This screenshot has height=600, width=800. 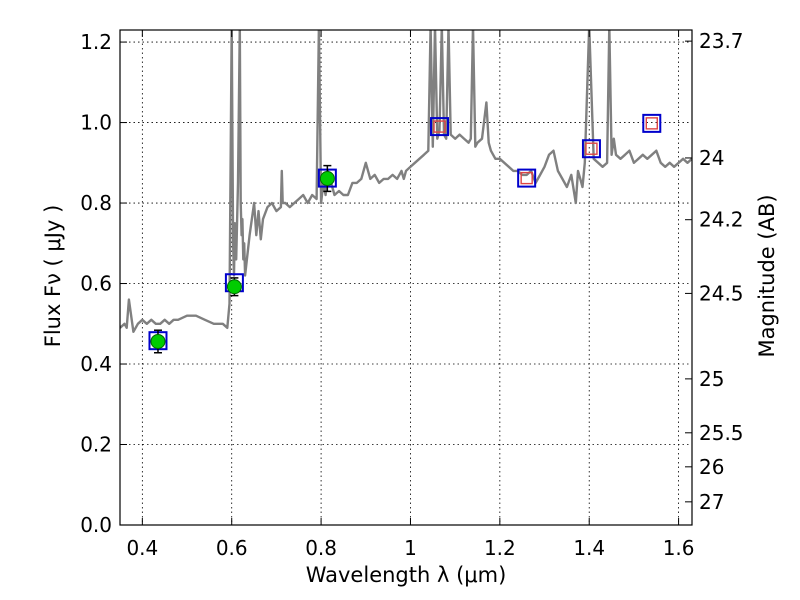 What do you see at coordinates (721, 271) in the screenshot?
I see `right-tick-labels: 23.7 24 24.2 24.5 25 25.5 26 27` at bounding box center [721, 271].